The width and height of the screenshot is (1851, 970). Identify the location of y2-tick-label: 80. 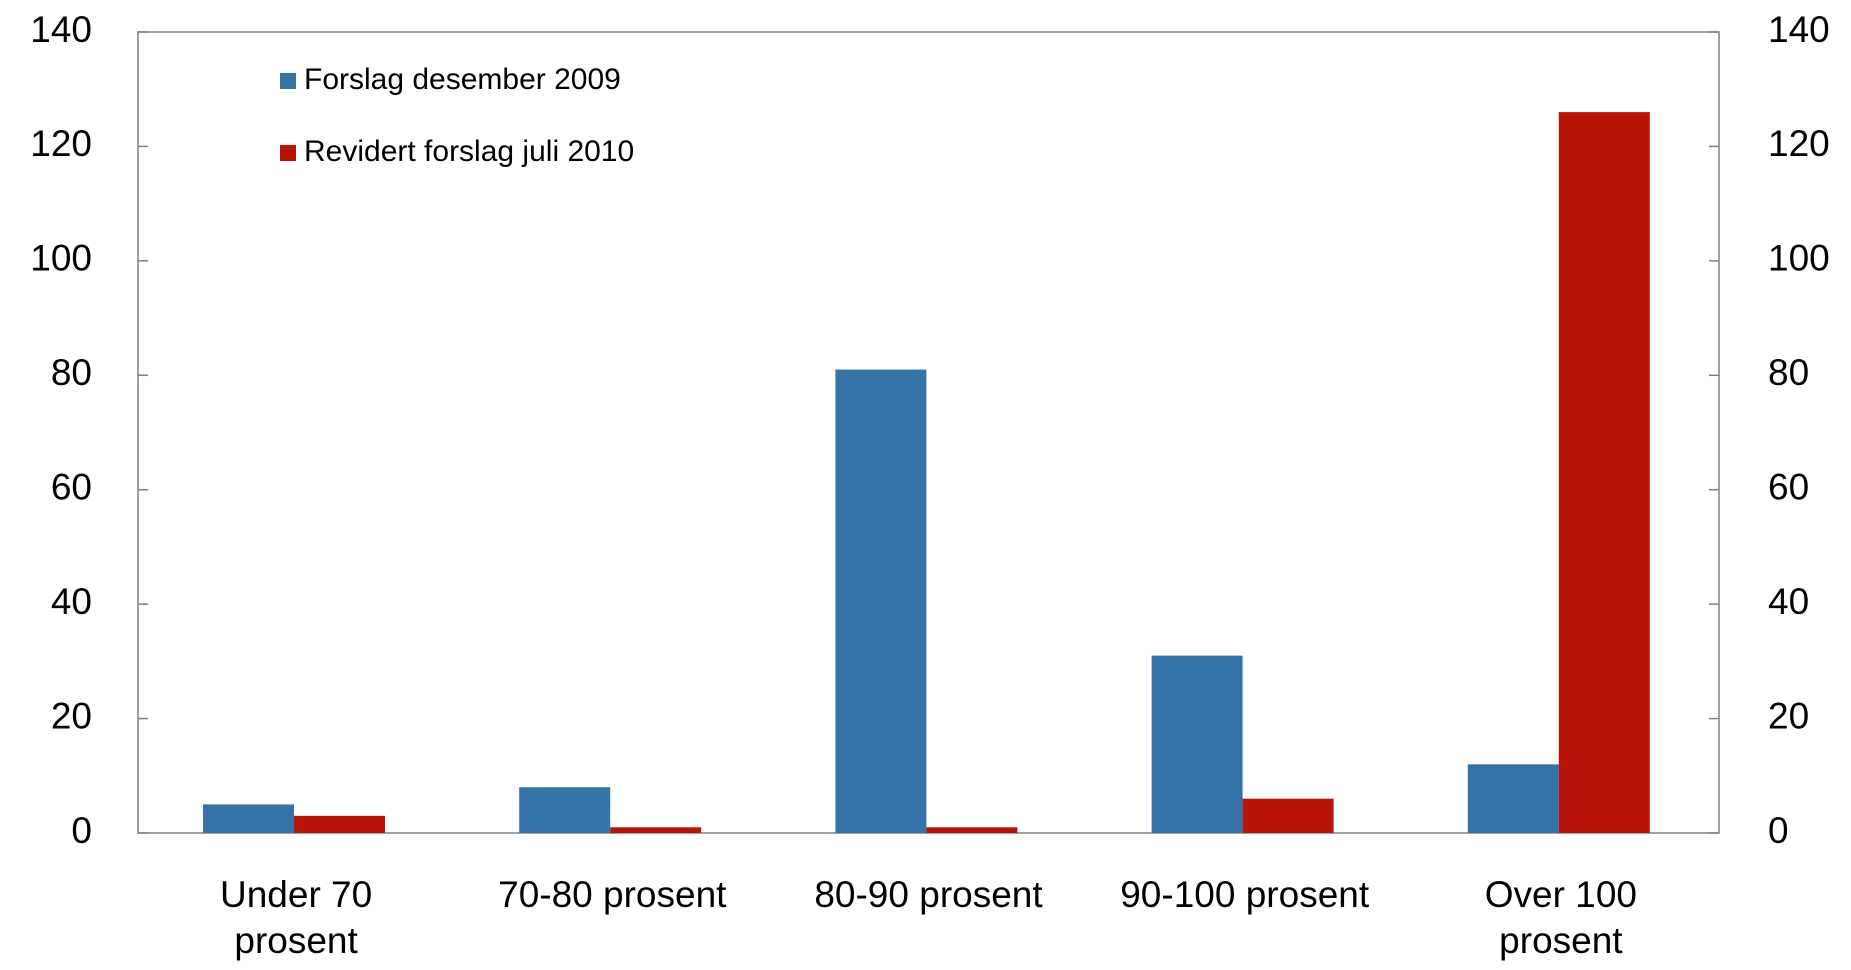
(1788, 372).